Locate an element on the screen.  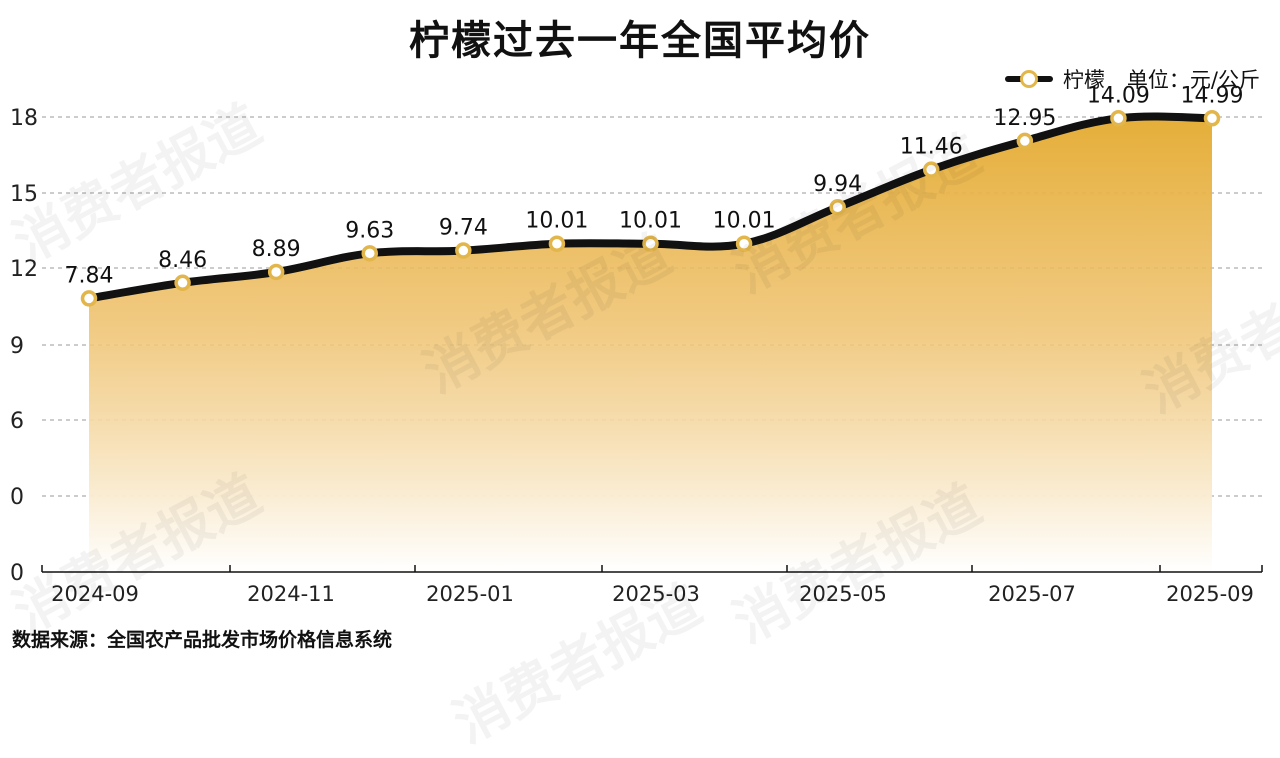
data-label: 9.74 is located at coordinates (463, 228).